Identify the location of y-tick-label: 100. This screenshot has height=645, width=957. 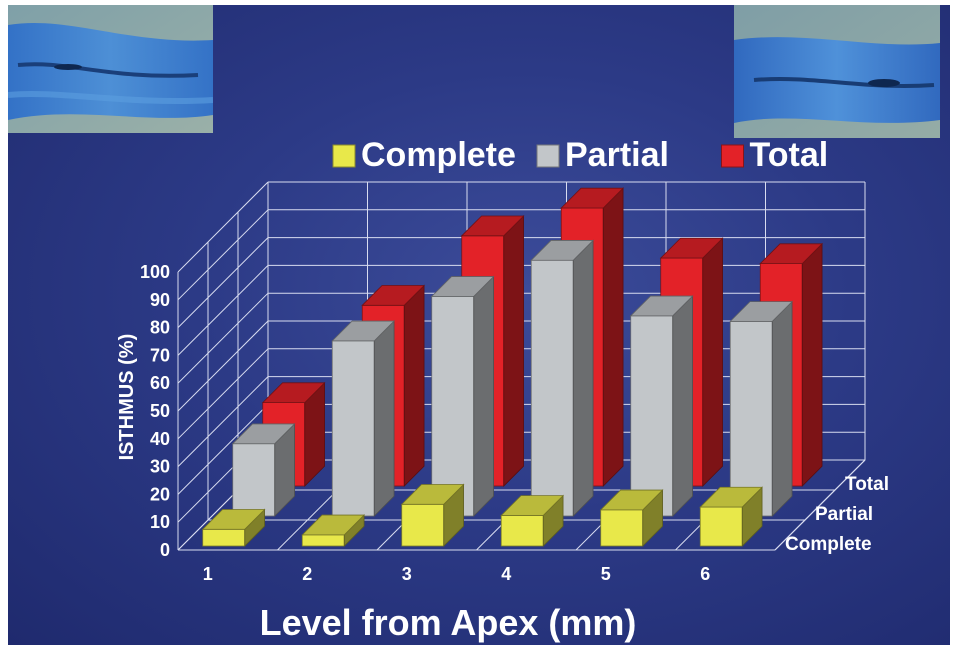
(155, 272).